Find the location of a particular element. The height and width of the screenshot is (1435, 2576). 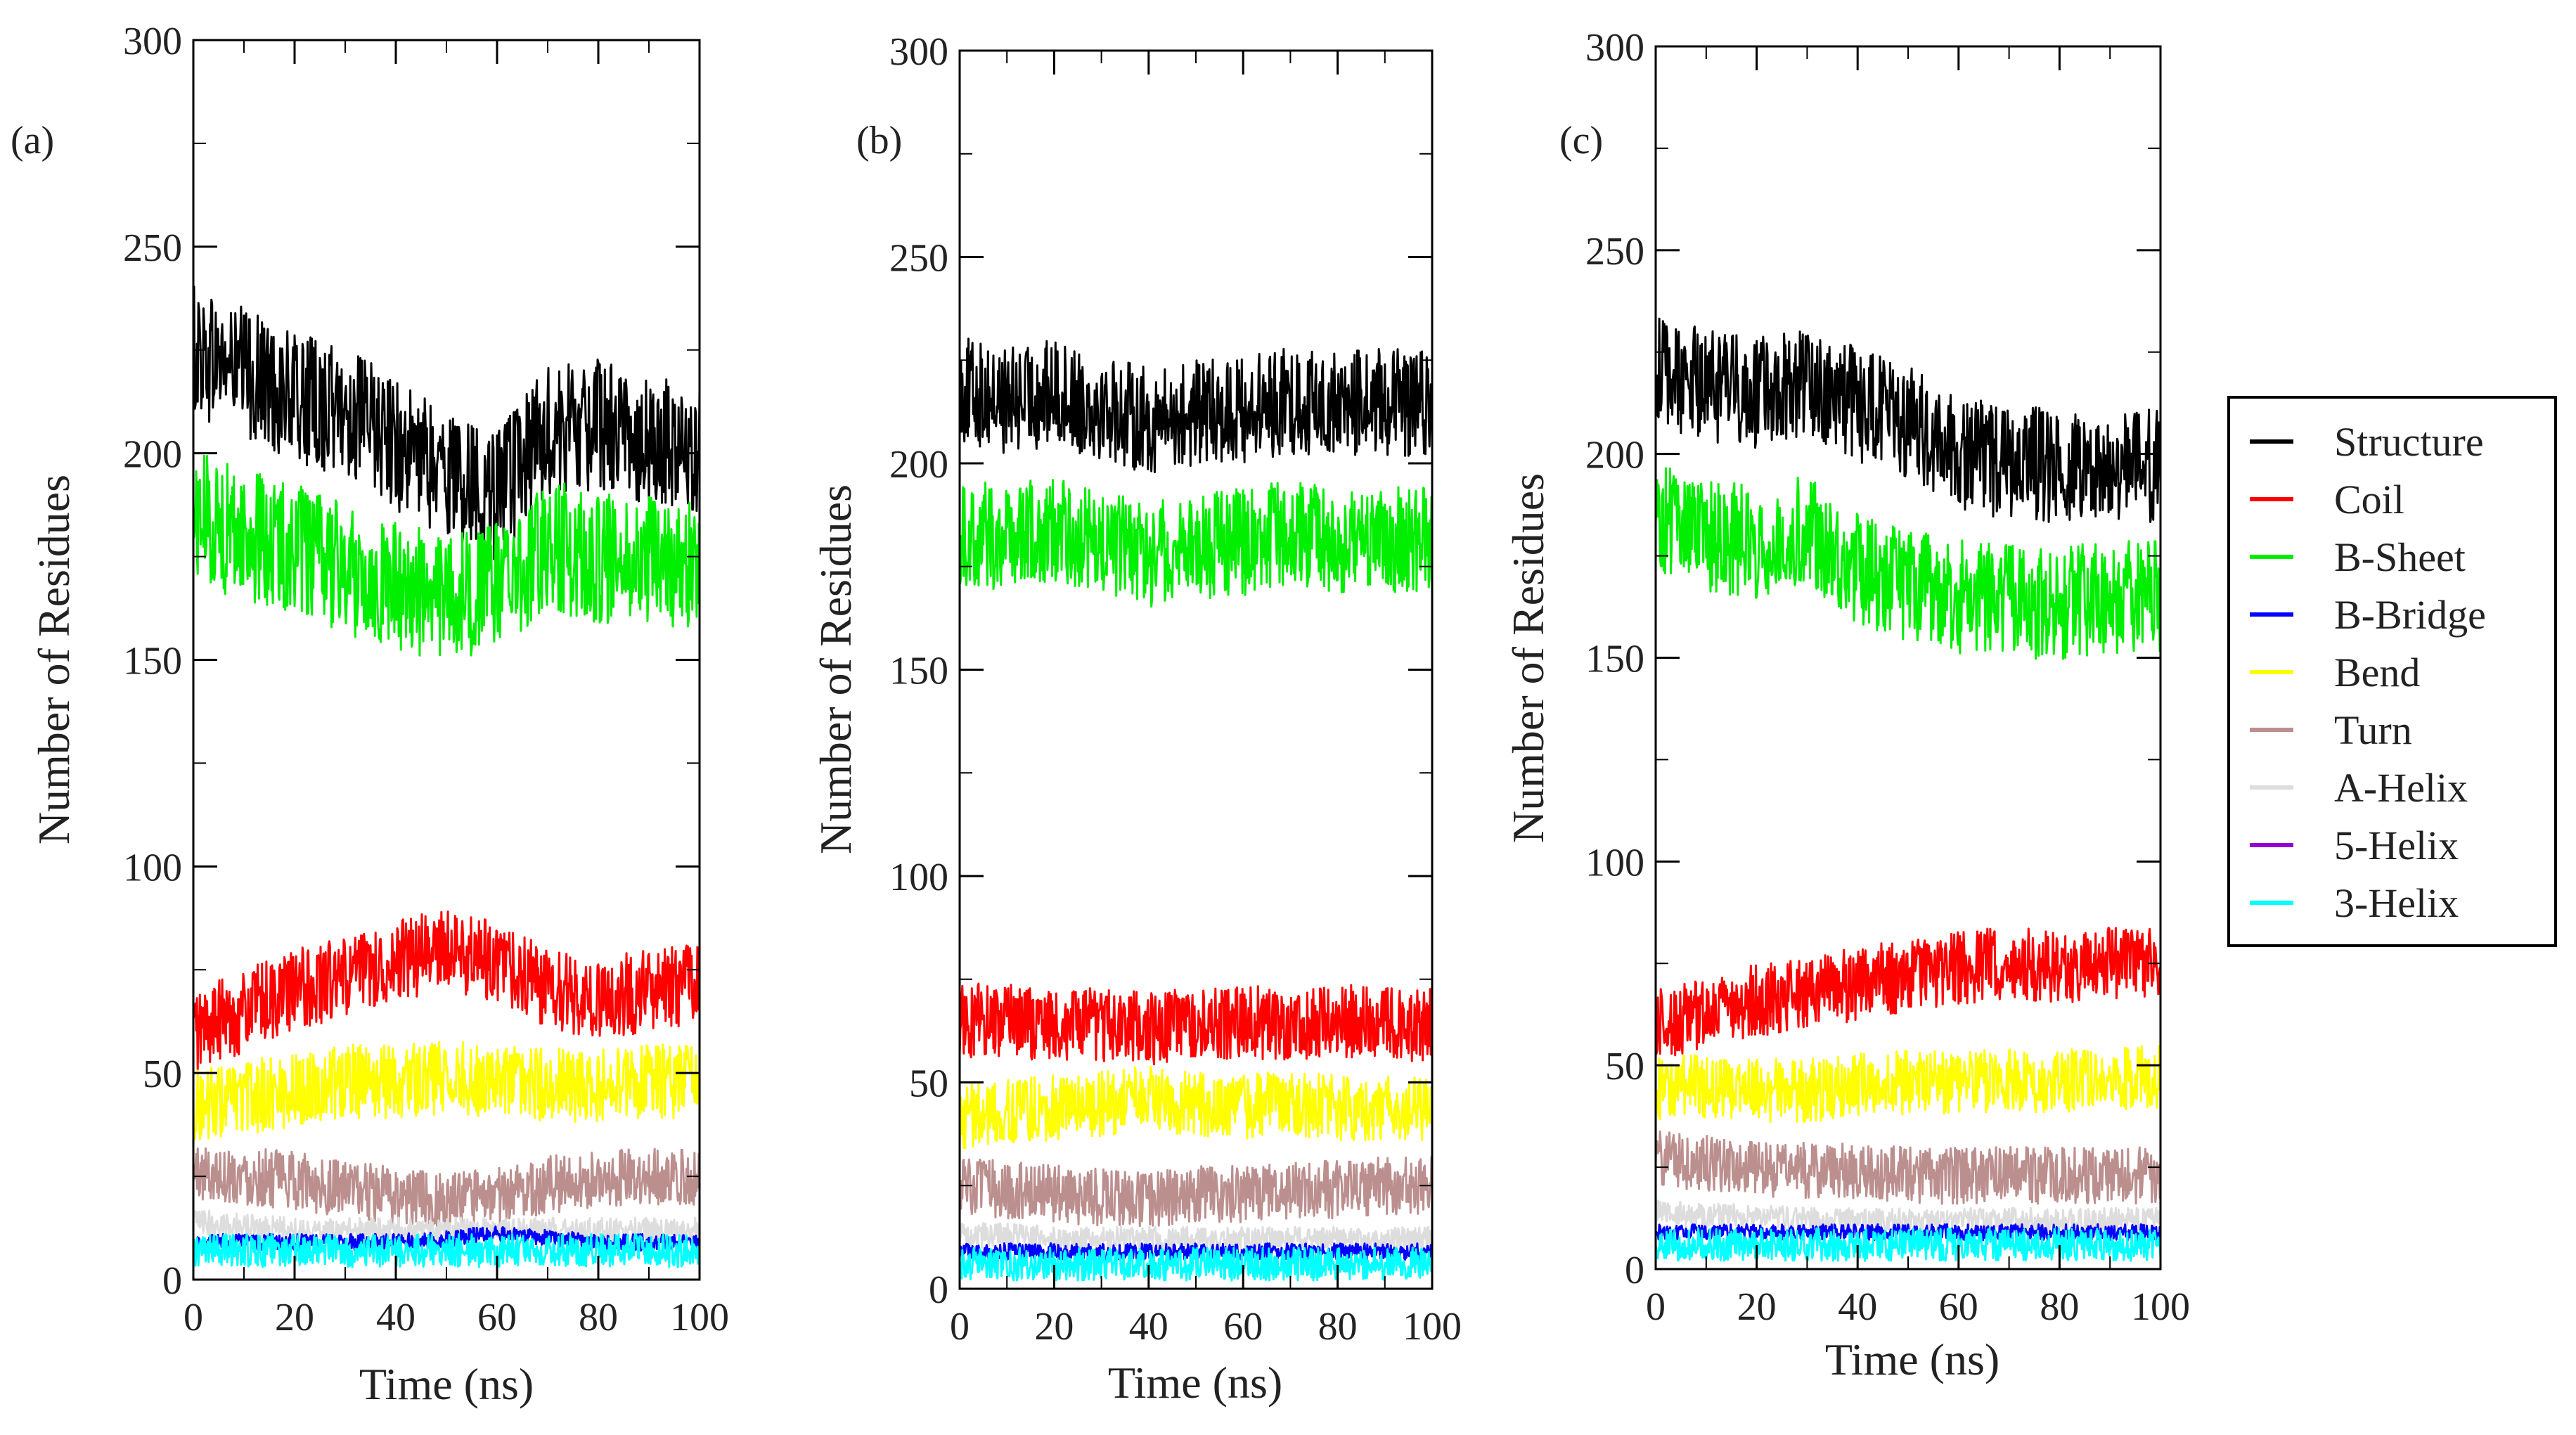

legend-label-bend: Bend is located at coordinates (2377, 672).